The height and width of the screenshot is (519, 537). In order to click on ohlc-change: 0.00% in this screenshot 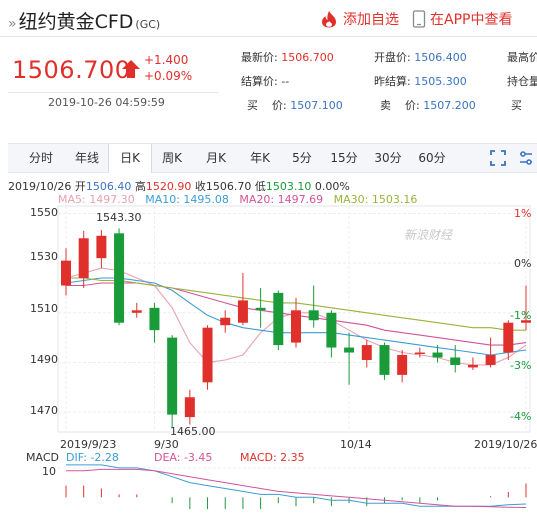, I will do `click(332, 186)`.